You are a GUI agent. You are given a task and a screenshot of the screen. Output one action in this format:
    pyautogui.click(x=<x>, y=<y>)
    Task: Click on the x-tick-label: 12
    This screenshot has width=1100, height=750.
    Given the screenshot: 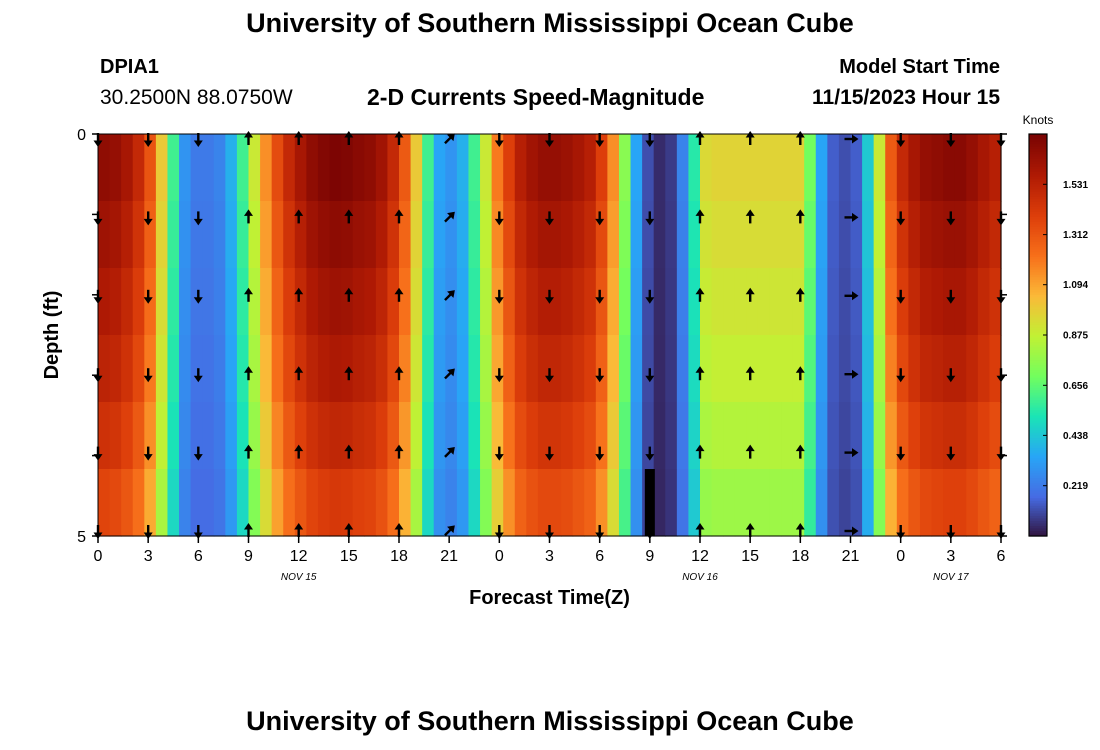 What is the action you would take?
    pyautogui.click(x=700, y=556)
    